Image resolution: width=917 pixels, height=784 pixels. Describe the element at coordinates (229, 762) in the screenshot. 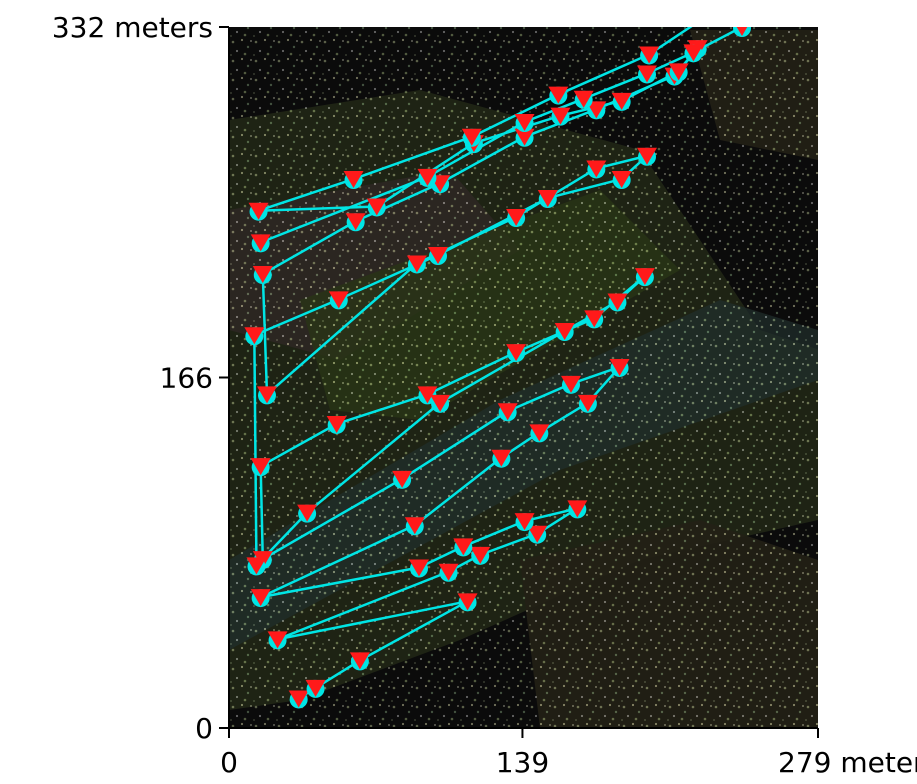

I see `x-tick-label: 0` at that location.